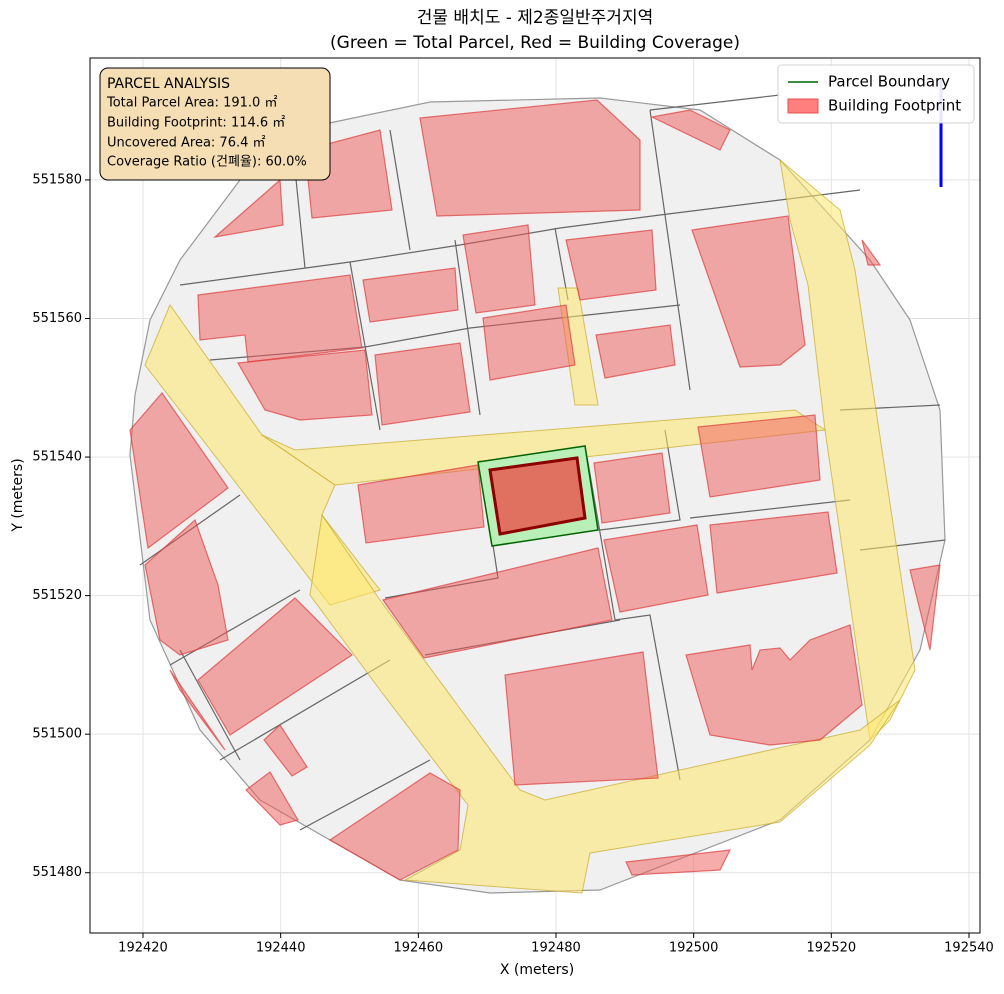 The image size is (1004, 994). I want to click on y-axis-label: Y (meters), so click(18, 495).